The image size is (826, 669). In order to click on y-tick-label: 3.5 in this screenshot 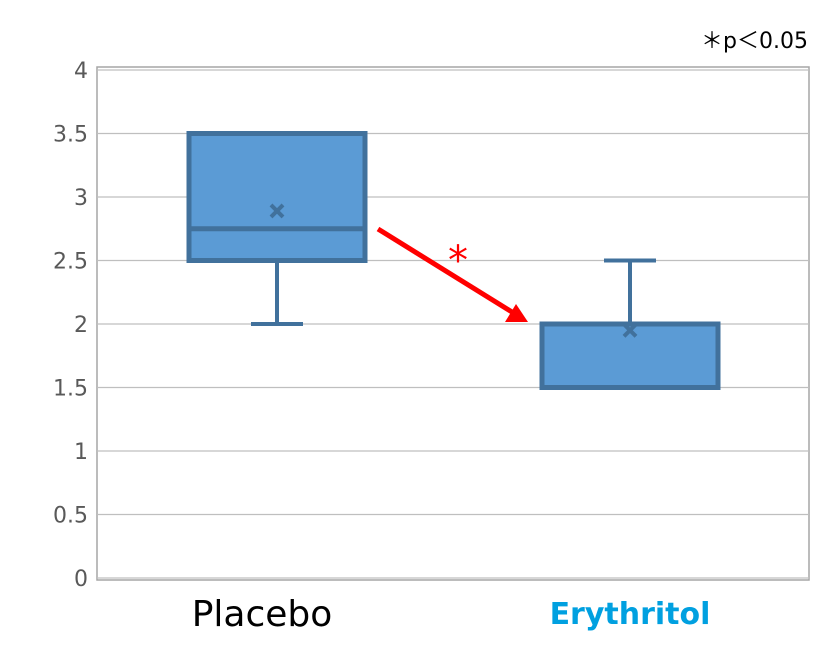, I will do `click(70, 135)`.